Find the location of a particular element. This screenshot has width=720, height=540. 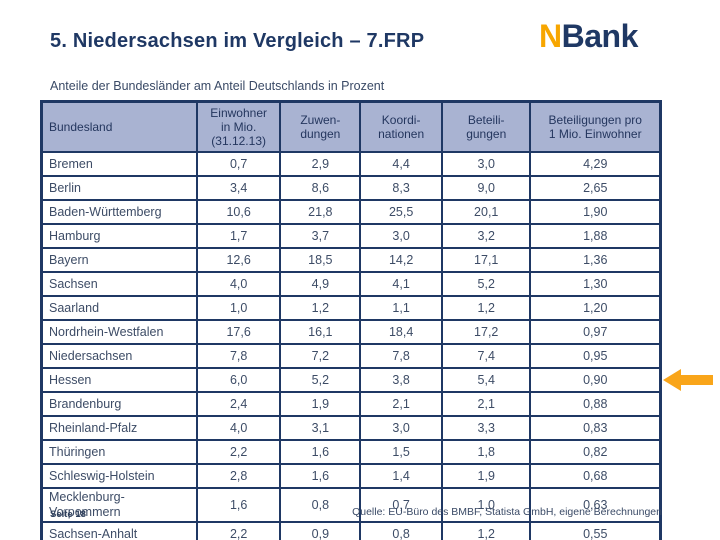

value-cell: 5,4 is located at coordinates (486, 380).